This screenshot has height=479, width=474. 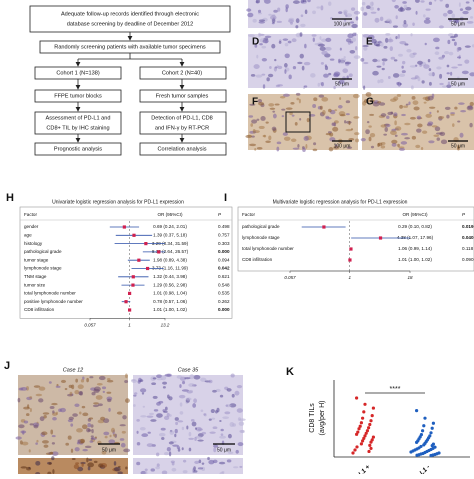 What do you see at coordinates (35, 284) in the screenshot?
I see `factor: tumor size` at bounding box center [35, 284].